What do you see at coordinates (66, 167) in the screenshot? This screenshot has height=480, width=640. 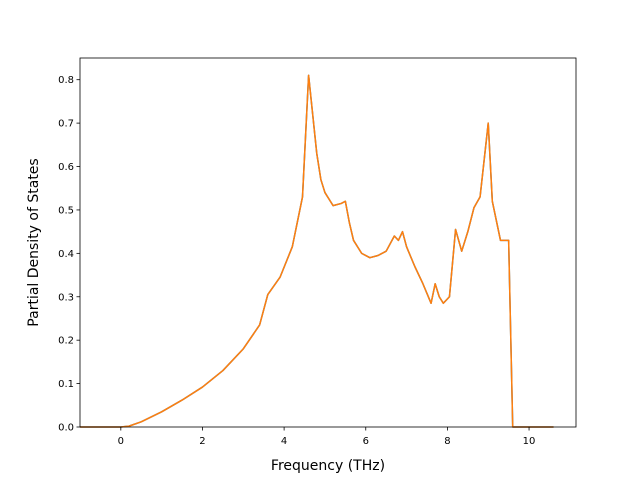 I see `y-tick-label: 0.6` at bounding box center [66, 167].